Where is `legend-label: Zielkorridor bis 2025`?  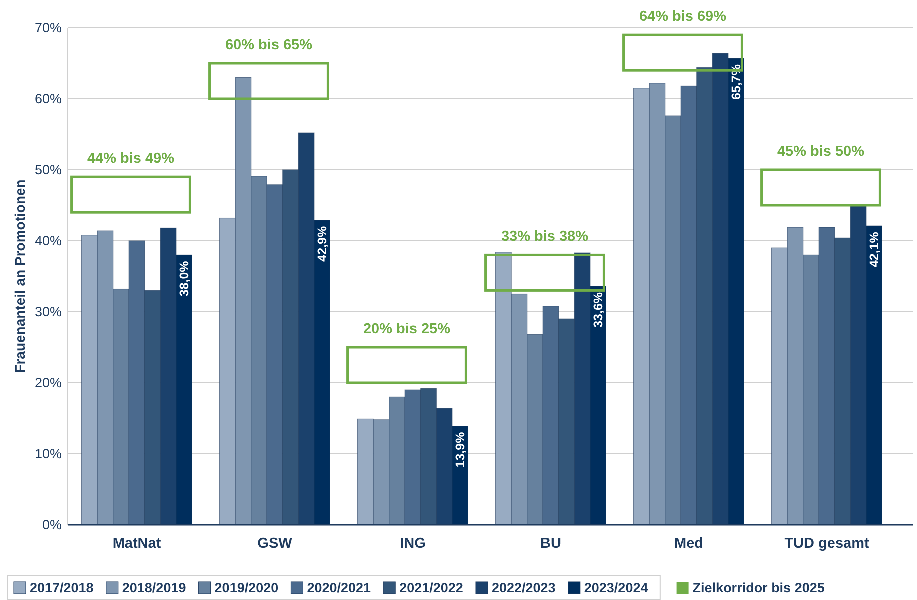
legend-label: Zielkorridor bis 2025 is located at coordinates (759, 588).